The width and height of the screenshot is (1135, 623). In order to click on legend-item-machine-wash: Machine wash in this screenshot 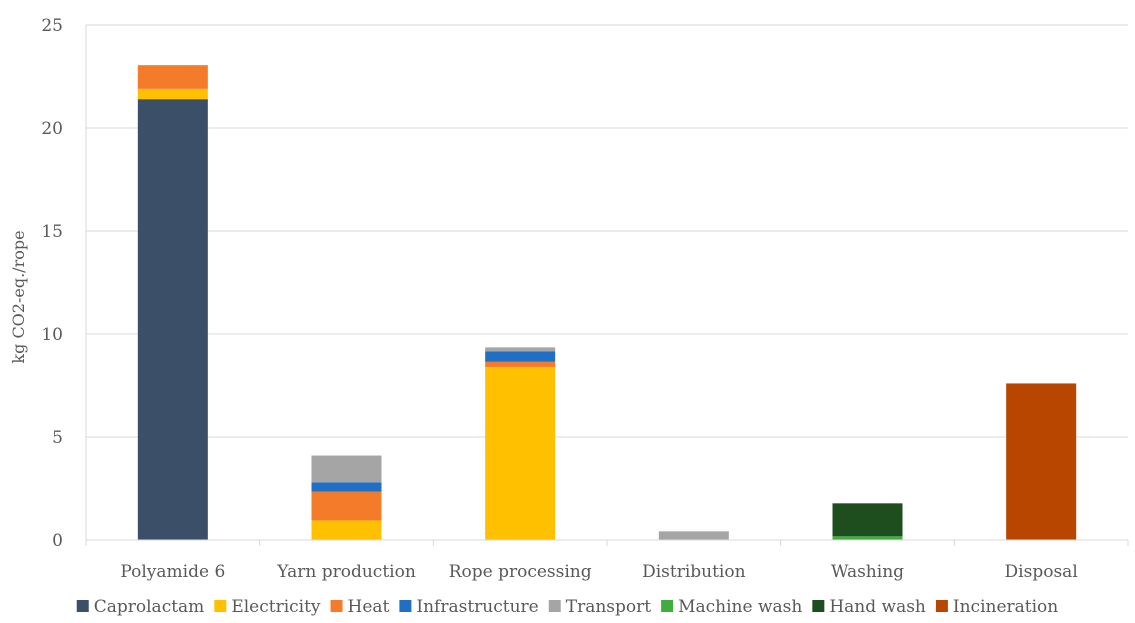, I will do `click(731, 607)`.